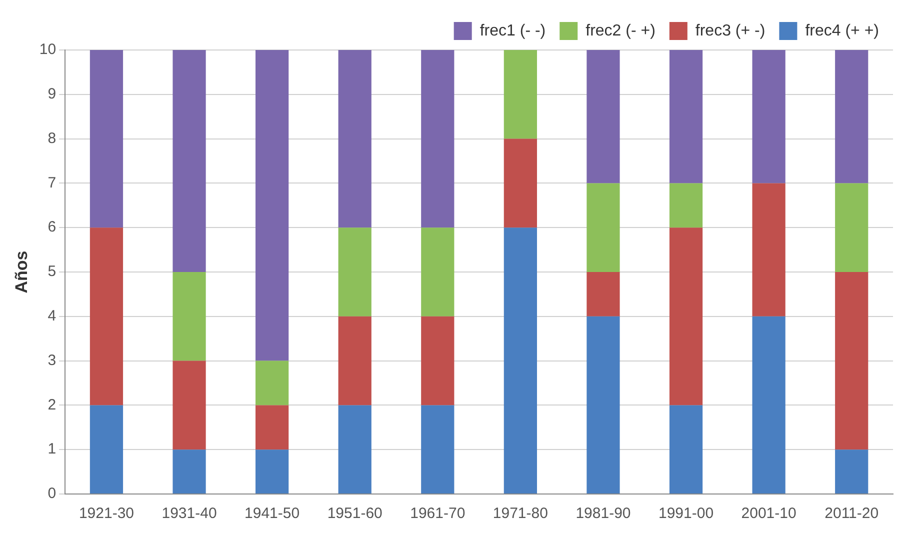 Image resolution: width=907 pixels, height=534 pixels. Describe the element at coordinates (52, 360) in the screenshot. I see `y-tick-label: 3` at that location.